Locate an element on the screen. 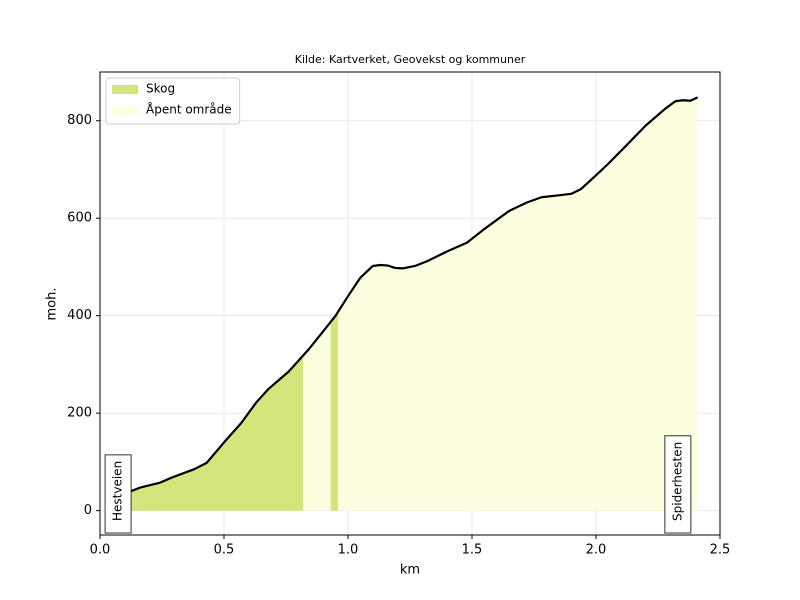  place-annotation: Hestveien is located at coordinates (118, 494).